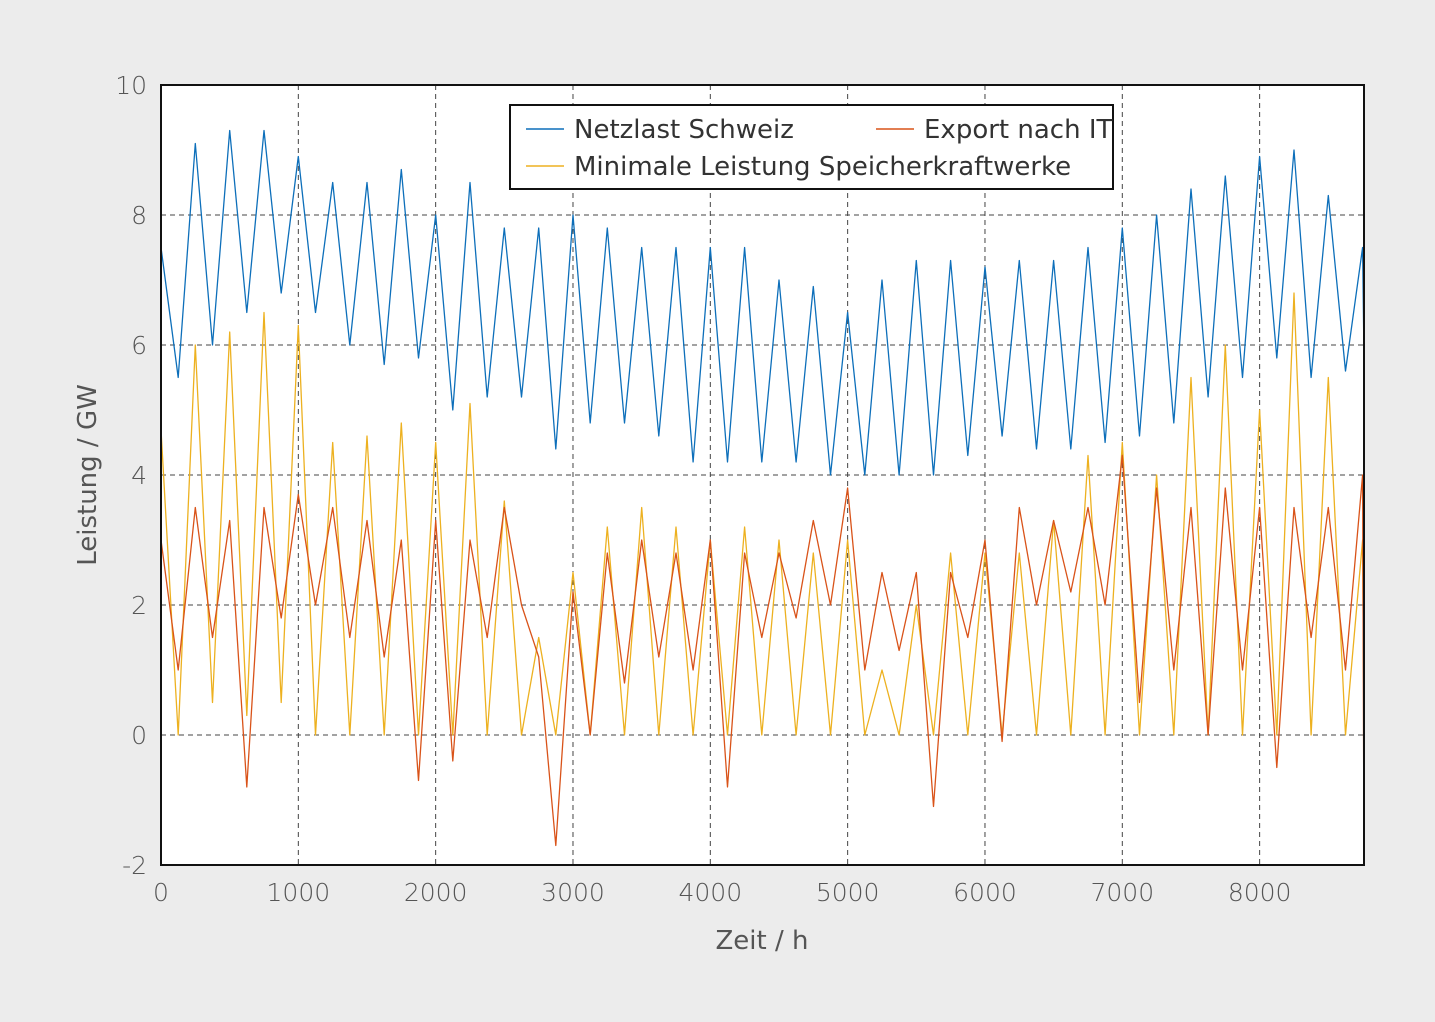 The height and width of the screenshot is (1022, 1435). I want to click on x-tick-label: 5000, so click(848, 892).